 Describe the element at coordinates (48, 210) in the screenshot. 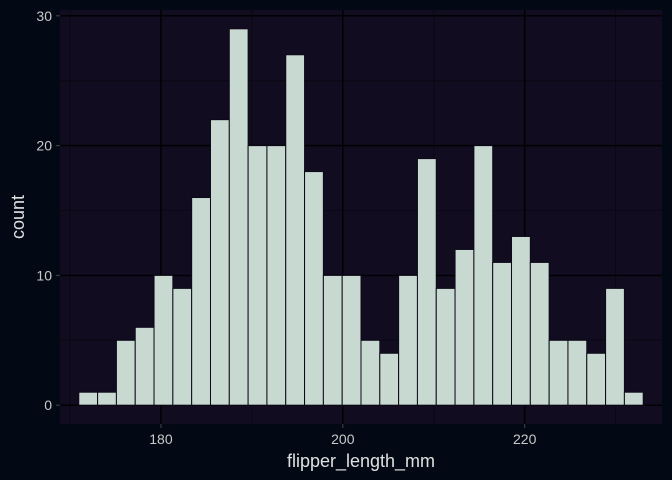

I see `y-axis-ticks: 0 10 20 30` at that location.